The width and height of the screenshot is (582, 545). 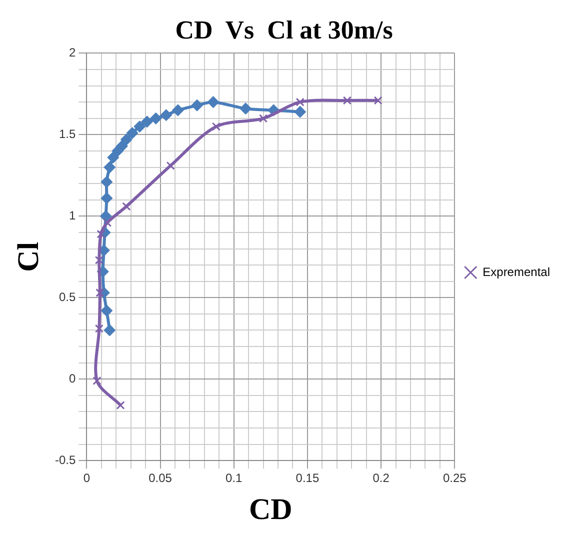 What do you see at coordinates (67, 133) in the screenshot?
I see `y-tick-label: 1.5` at bounding box center [67, 133].